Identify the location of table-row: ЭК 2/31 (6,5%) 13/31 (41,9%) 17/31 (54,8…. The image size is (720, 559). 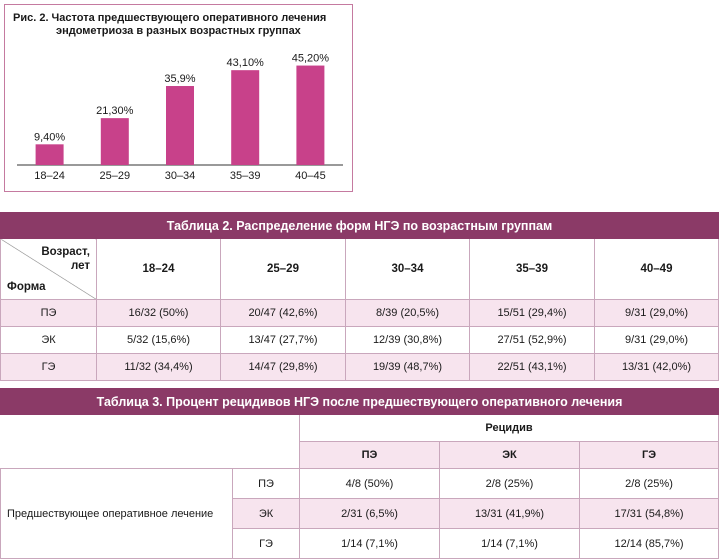
(360, 513).